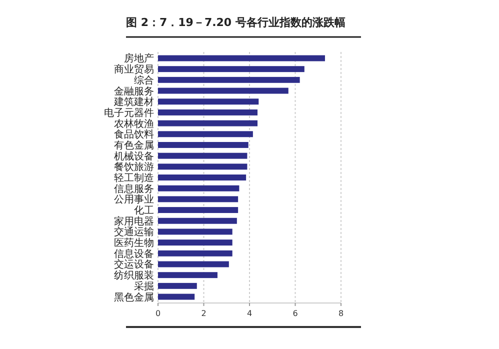  I want to click on x-tick-label: 0, so click(158, 313).